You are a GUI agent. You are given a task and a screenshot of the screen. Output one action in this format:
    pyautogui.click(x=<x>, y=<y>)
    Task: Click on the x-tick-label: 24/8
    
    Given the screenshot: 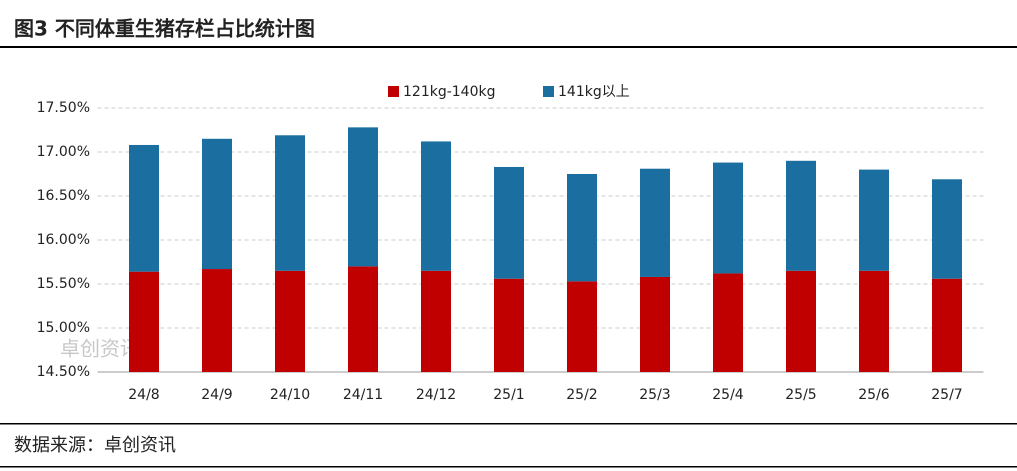 What is the action you would take?
    pyautogui.click(x=143, y=395)
    